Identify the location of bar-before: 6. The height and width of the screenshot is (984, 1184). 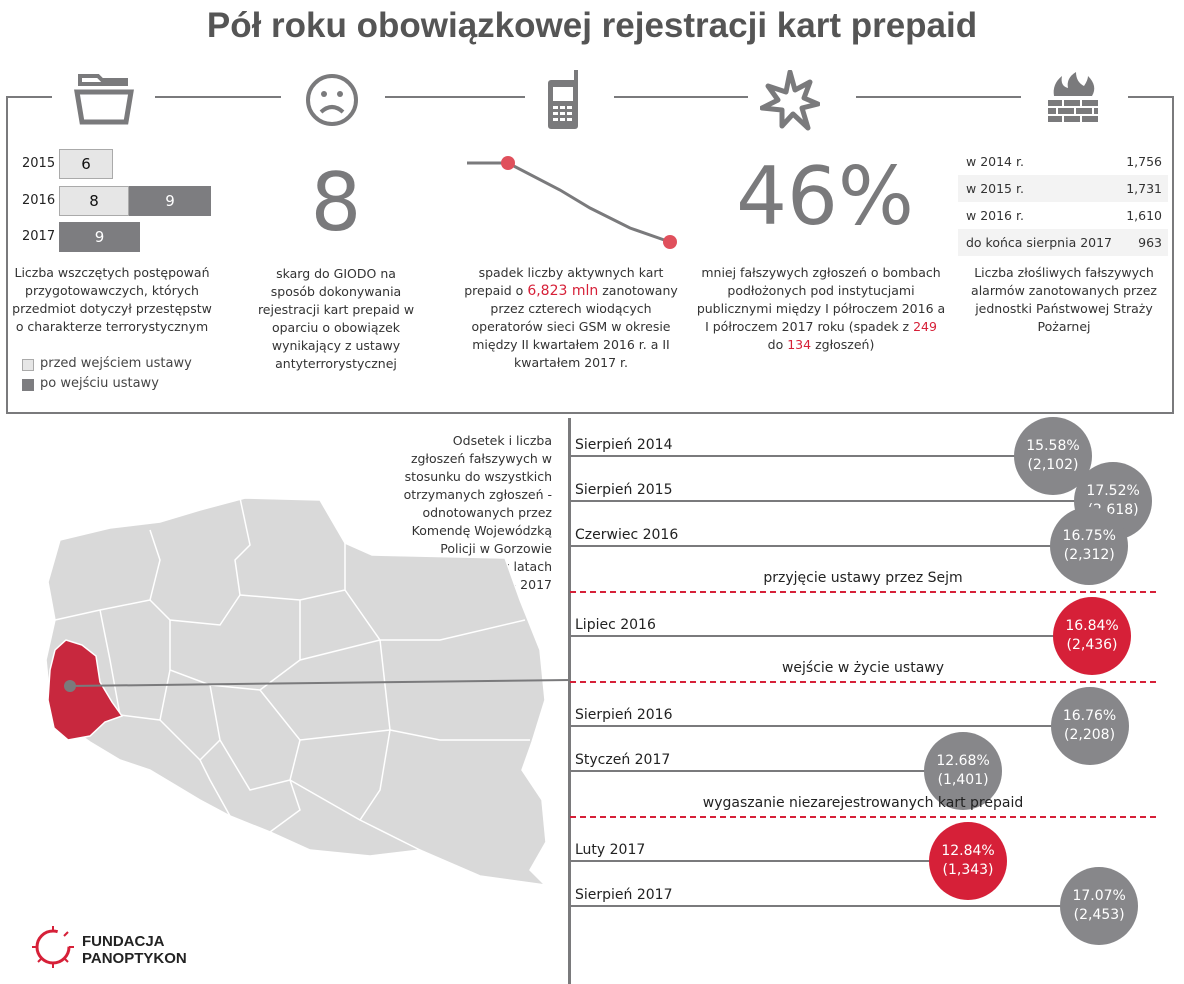
(86, 164).